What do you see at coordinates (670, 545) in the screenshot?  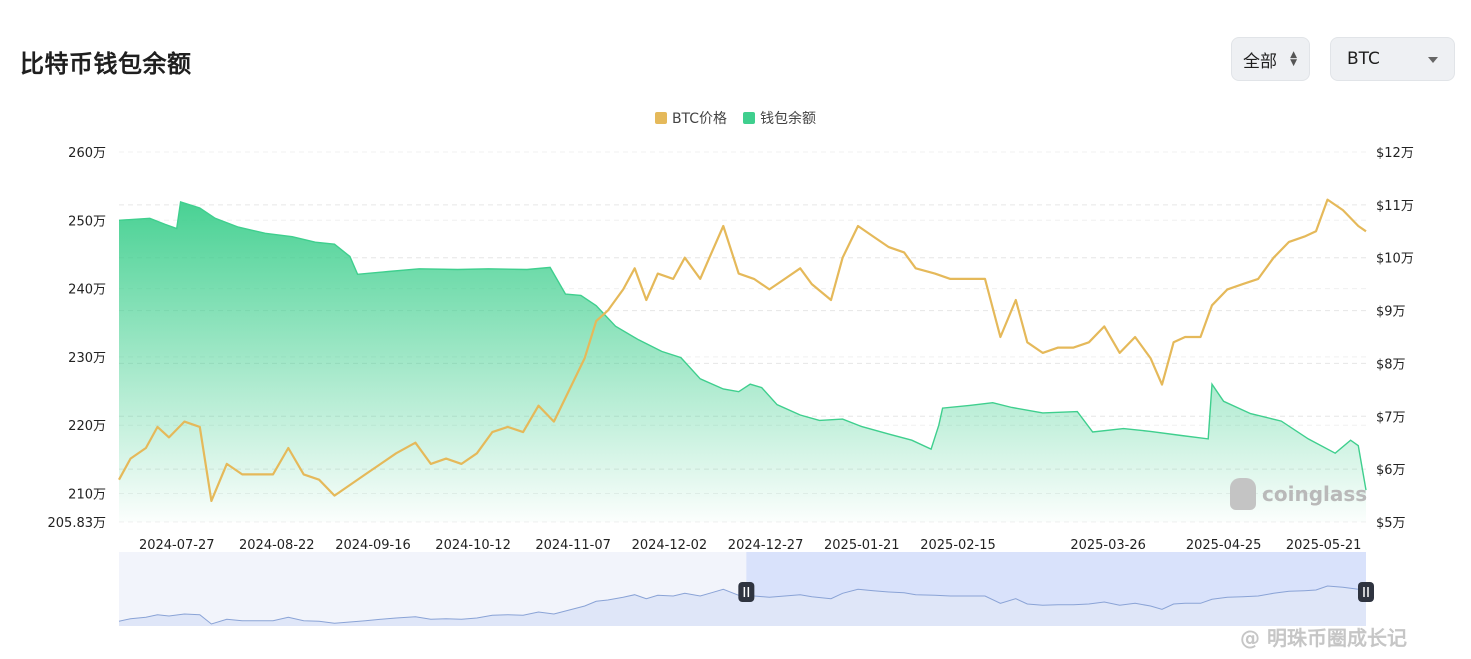 I see `x-tick-label: 2024-12-02` at bounding box center [670, 545].